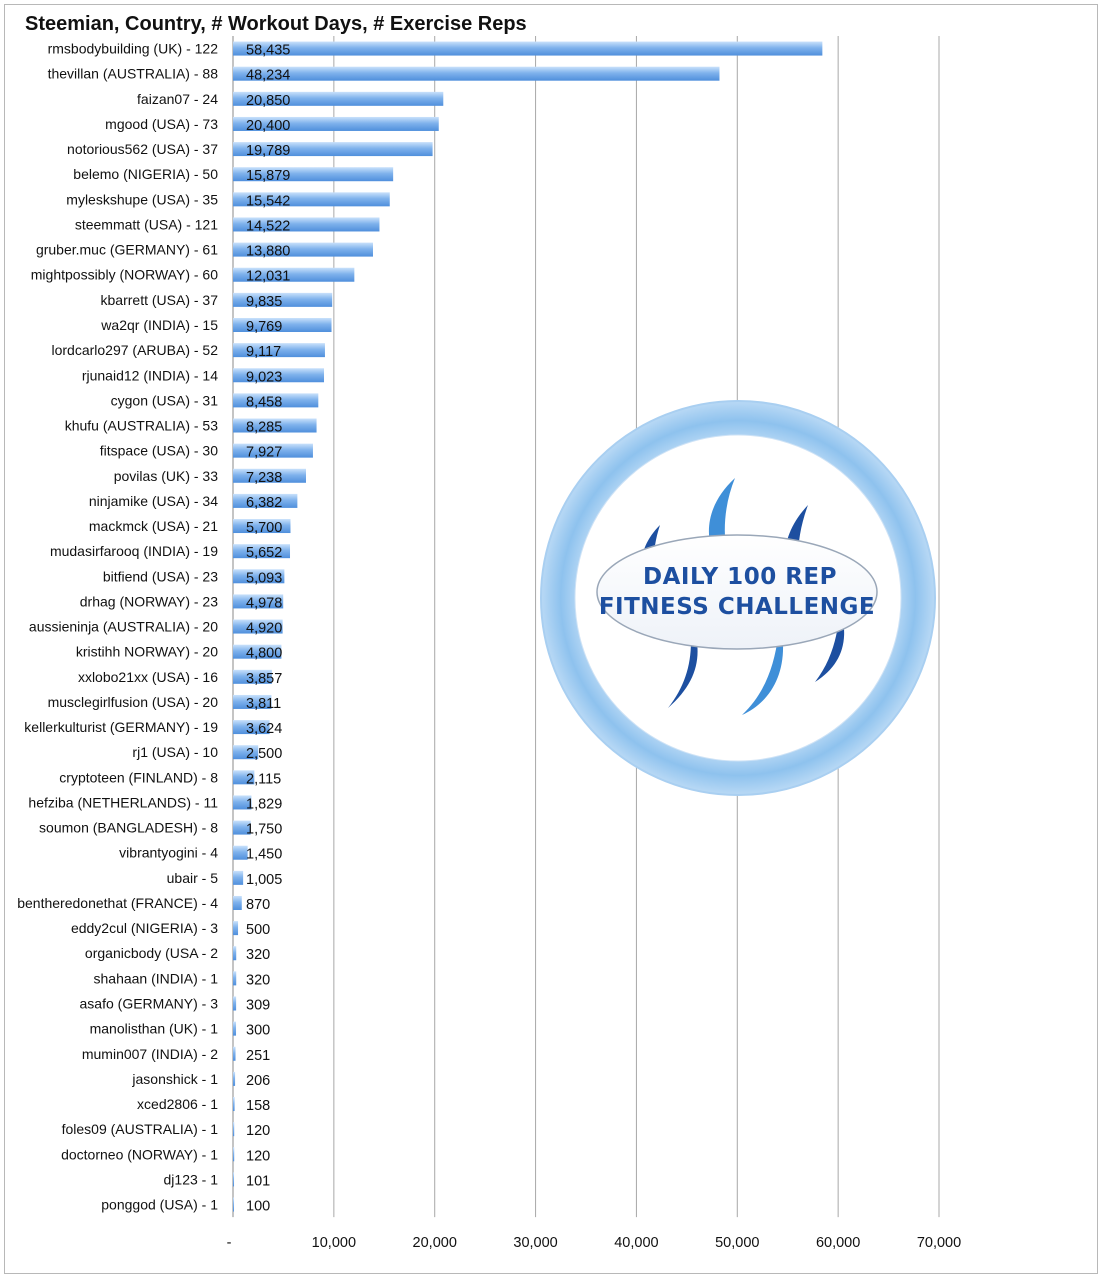 The image size is (1104, 1280). What do you see at coordinates (263, 779) in the screenshot?
I see `data-label: 2,115` at bounding box center [263, 779].